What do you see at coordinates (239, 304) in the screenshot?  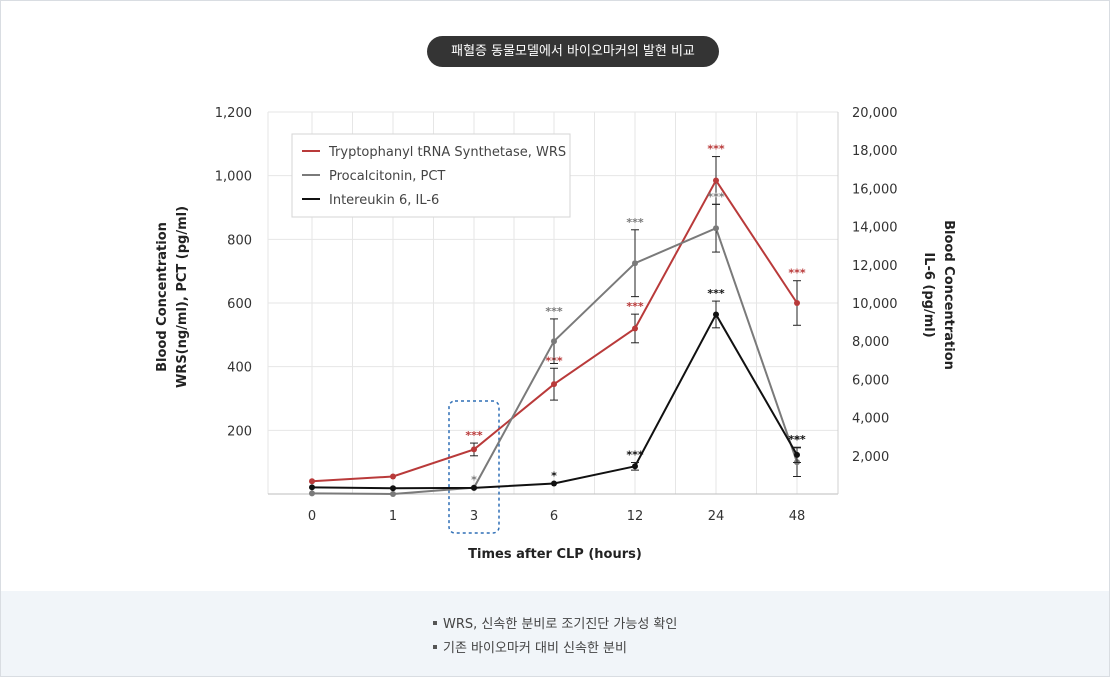 I see `y-left-tick-label: 600` at bounding box center [239, 304].